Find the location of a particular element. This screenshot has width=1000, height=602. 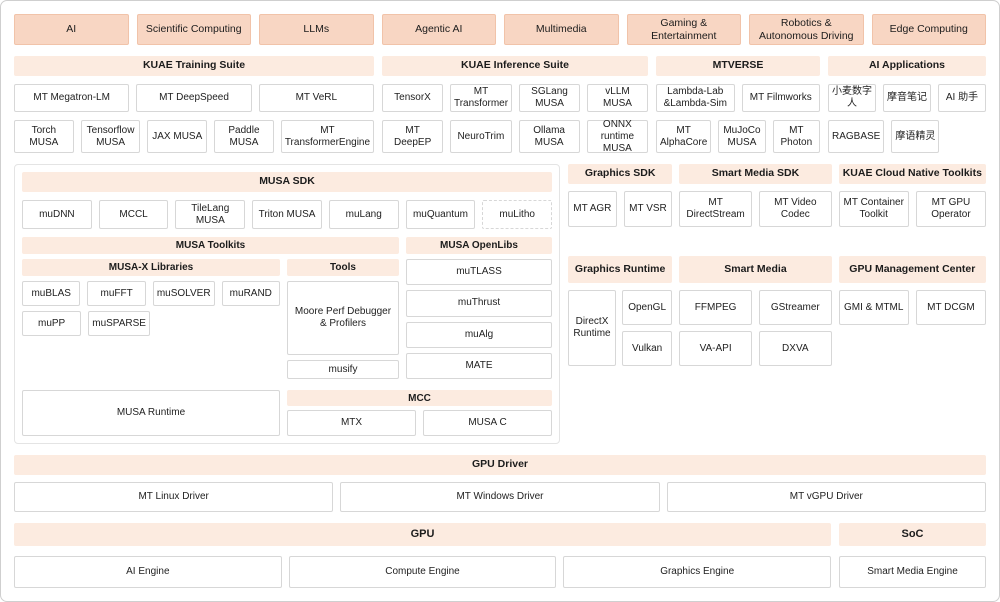

musa-library-box: muQuantum is located at coordinates (440, 214).